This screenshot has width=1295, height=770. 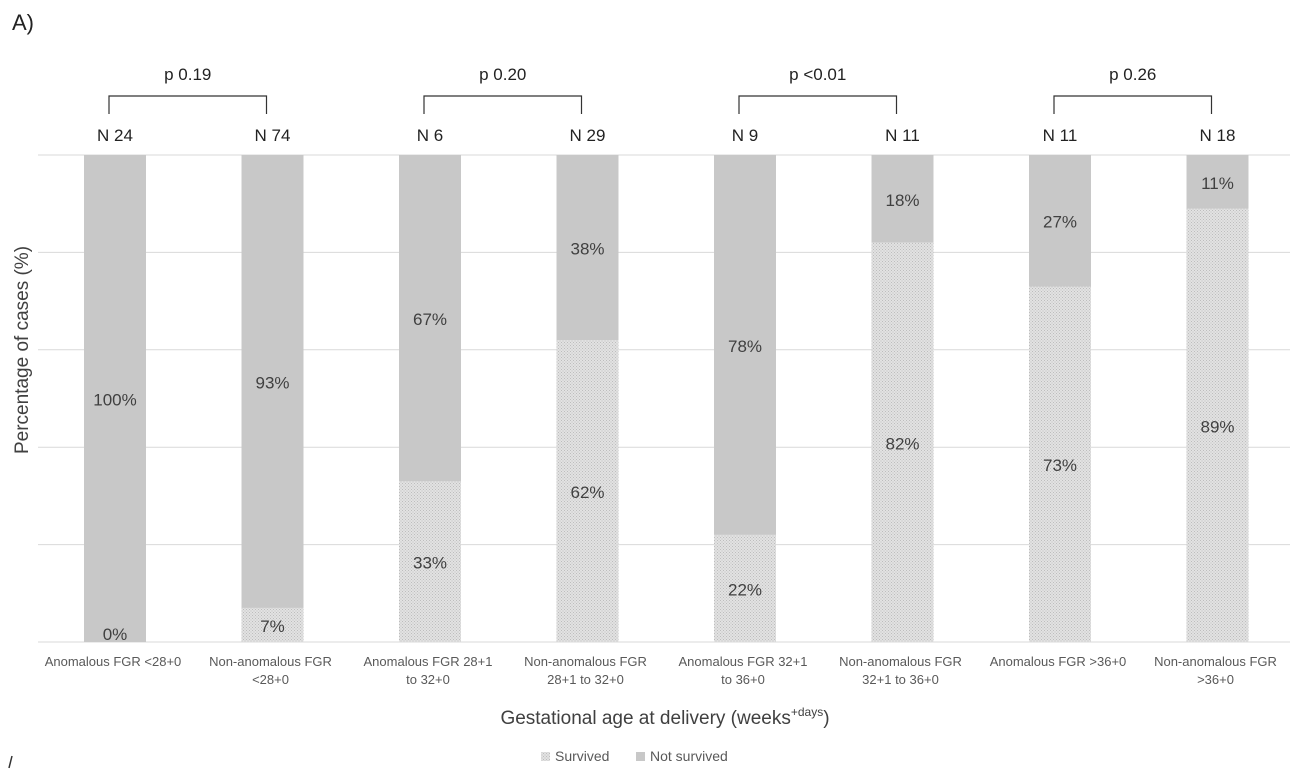 I want to click on n-label: N 24, so click(x=115, y=135).